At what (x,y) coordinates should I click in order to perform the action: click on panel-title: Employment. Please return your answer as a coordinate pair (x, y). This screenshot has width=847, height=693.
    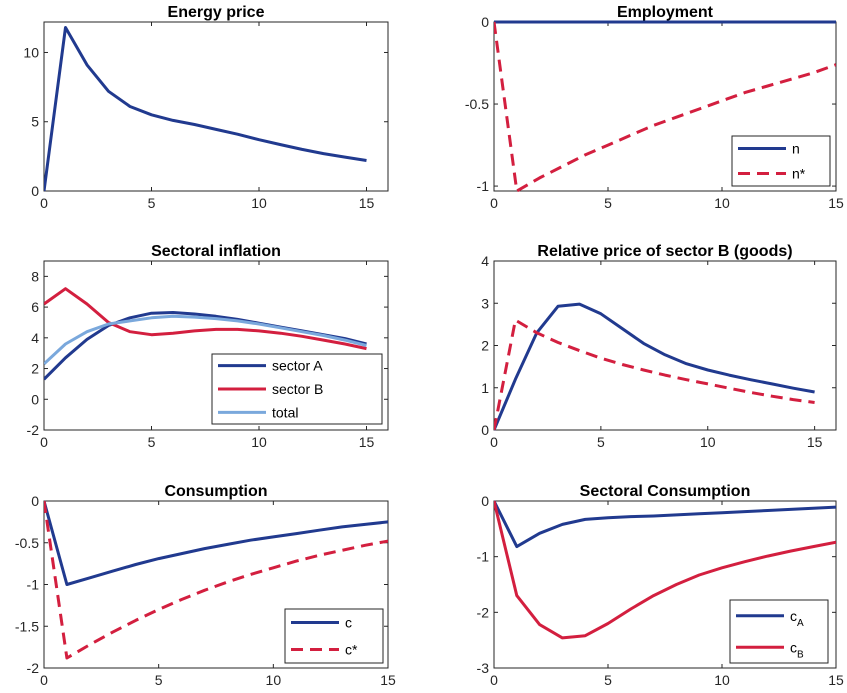
    Looking at the image, I should click on (665, 12).